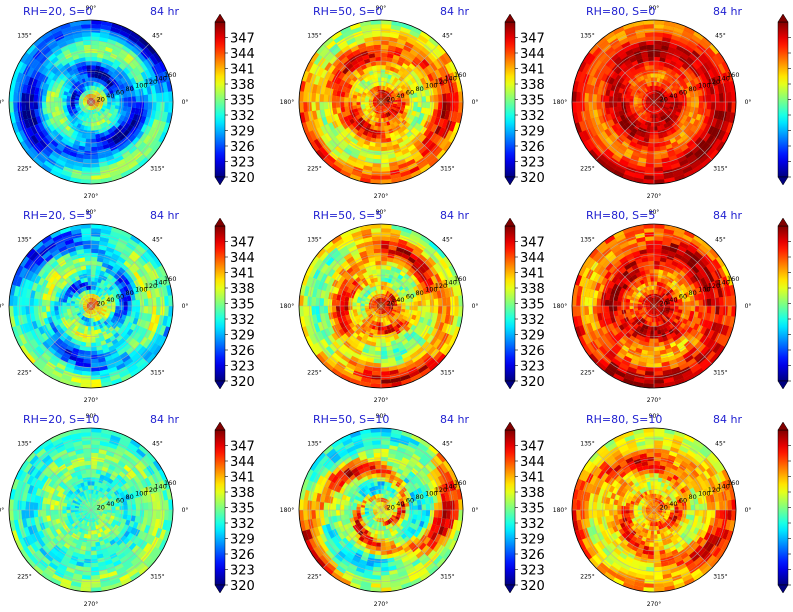 The width and height of the screenshot is (793, 612). I want to click on radial-tick-label: 160, so click(460, 75).